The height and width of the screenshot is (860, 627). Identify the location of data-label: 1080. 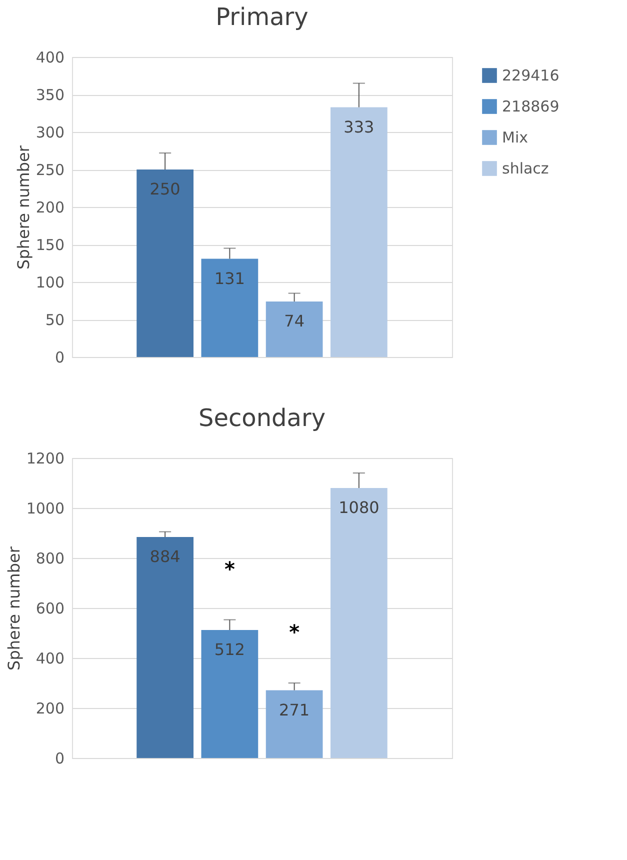
(359, 507).